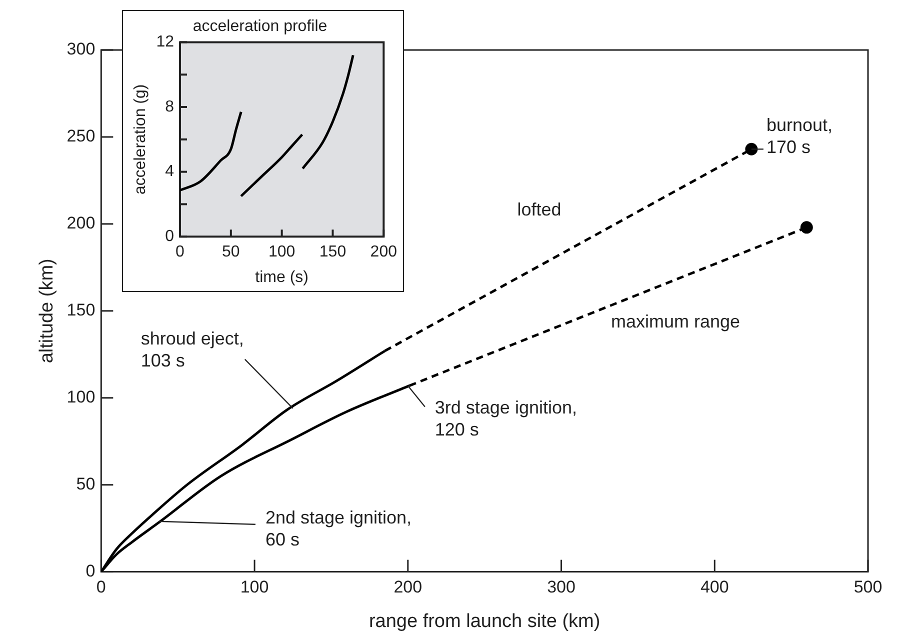  What do you see at coordinates (141, 139) in the screenshot?
I see `y-axis-title: acceleration (g)` at bounding box center [141, 139].